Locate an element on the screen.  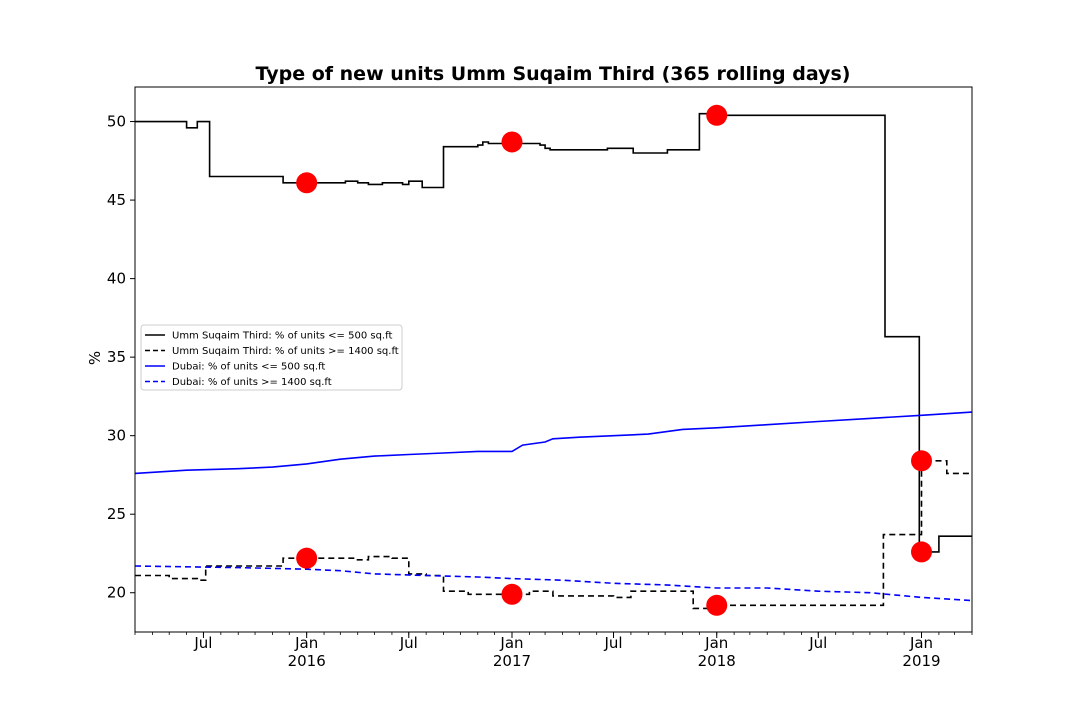
legend-box is located at coordinates (271, 357).